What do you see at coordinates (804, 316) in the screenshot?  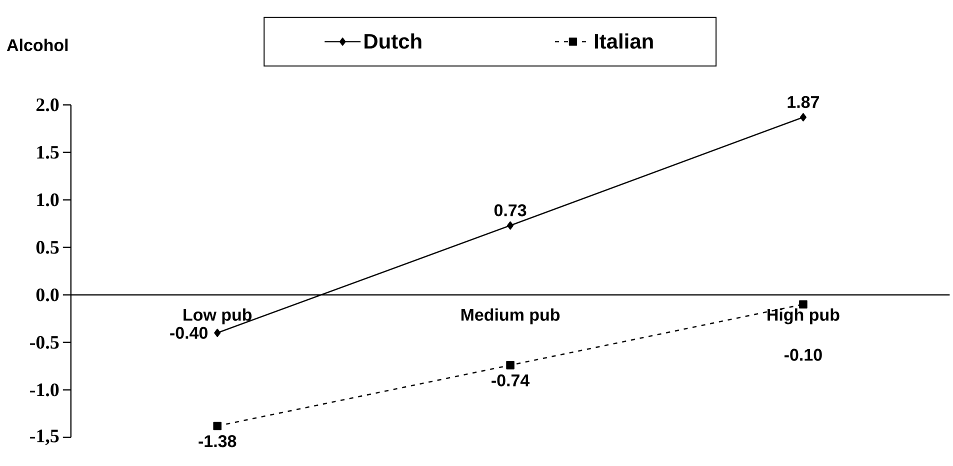 I see `x-tick-label: High pub` at bounding box center [804, 316].